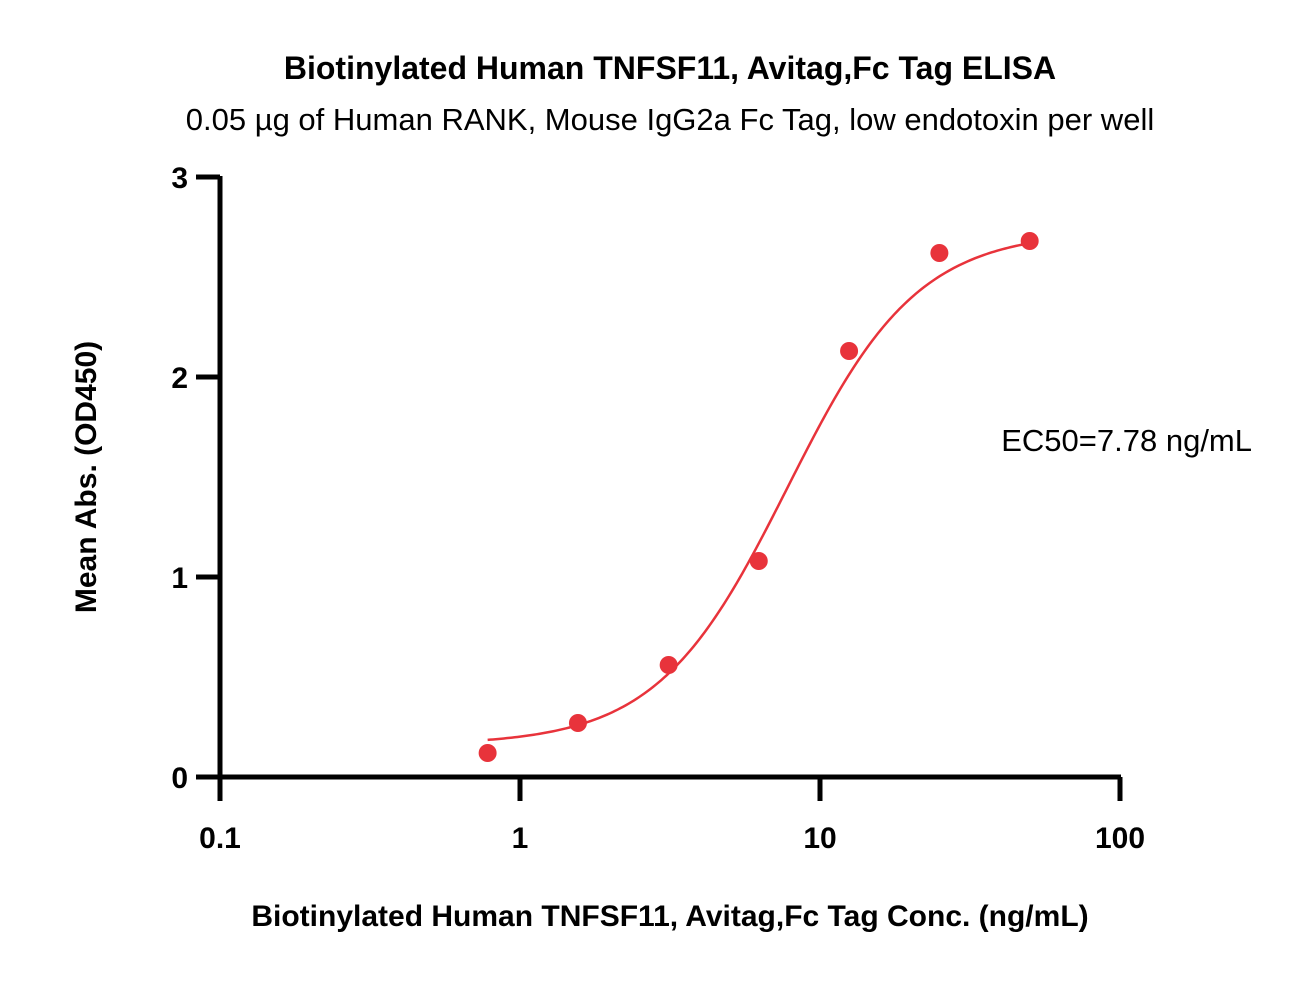  I want to click on y-ticks: 0 1 2 3, so click(195, 478).